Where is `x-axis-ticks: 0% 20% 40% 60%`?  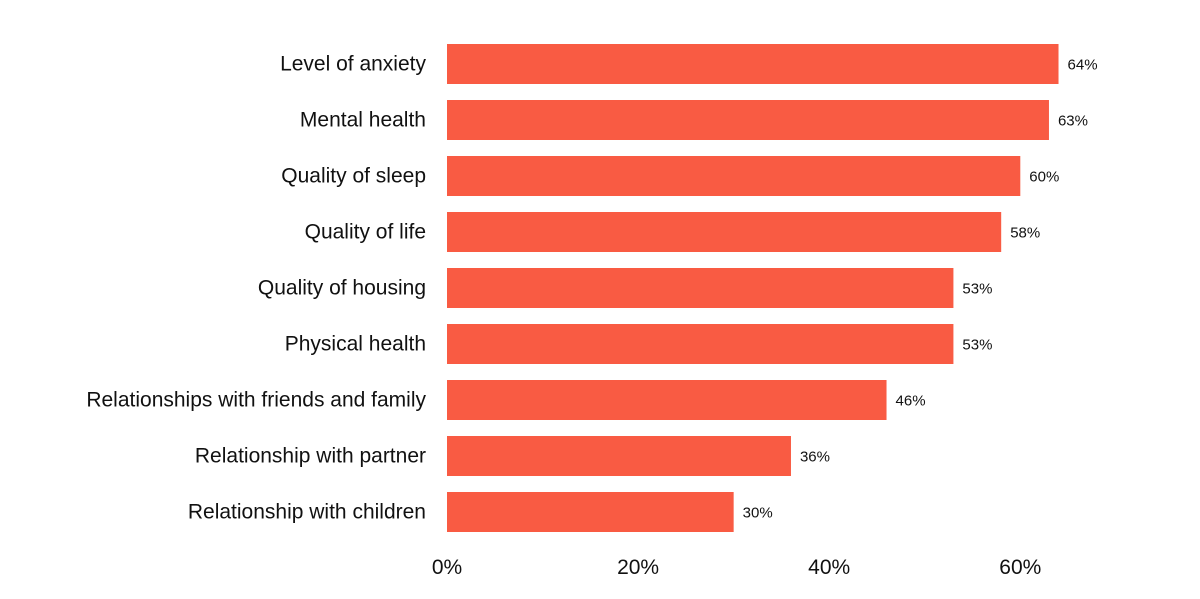 x-axis-ticks: 0% 20% 40% 60% is located at coordinates (736, 567).